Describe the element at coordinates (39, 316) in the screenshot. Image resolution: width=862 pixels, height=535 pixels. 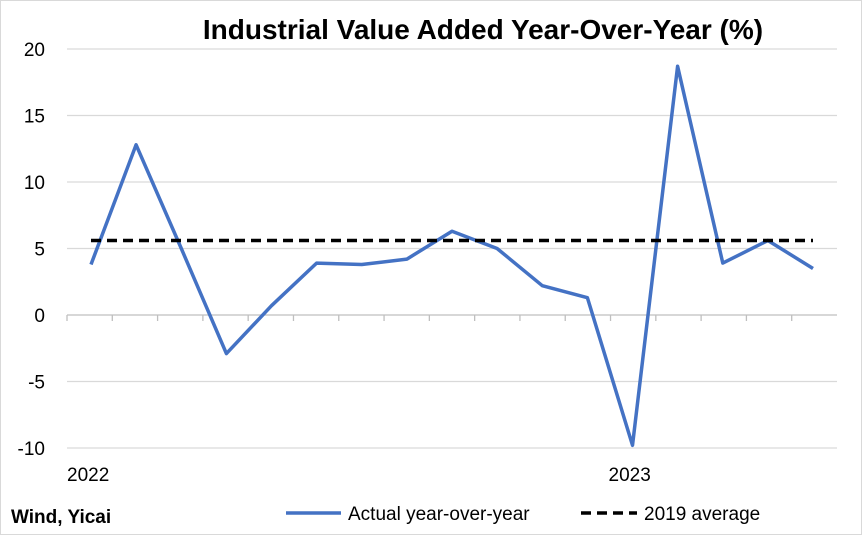
I see `y-tick-label: 0` at that location.